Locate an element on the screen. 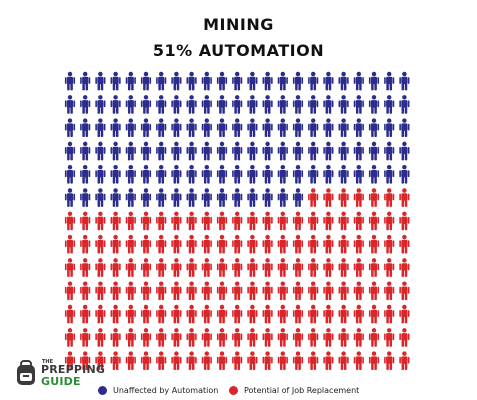 This screenshot has height=400, width=477. legend-item-unaffected: Unaffected by Automation is located at coordinates (158, 390).